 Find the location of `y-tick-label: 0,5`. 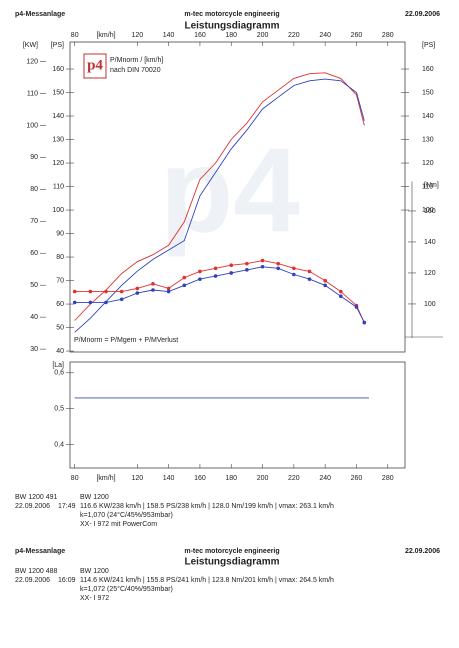

y-tick-label: 0,5 is located at coordinates (59, 409).